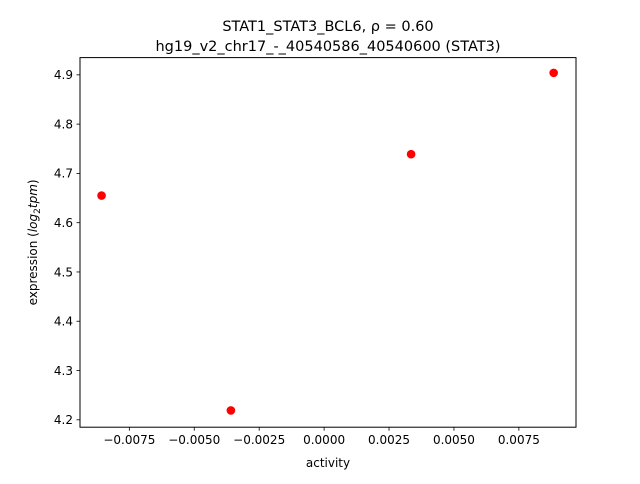  Describe the element at coordinates (324, 440) in the screenshot. I see `x-tick-label: 0.0000` at that location.